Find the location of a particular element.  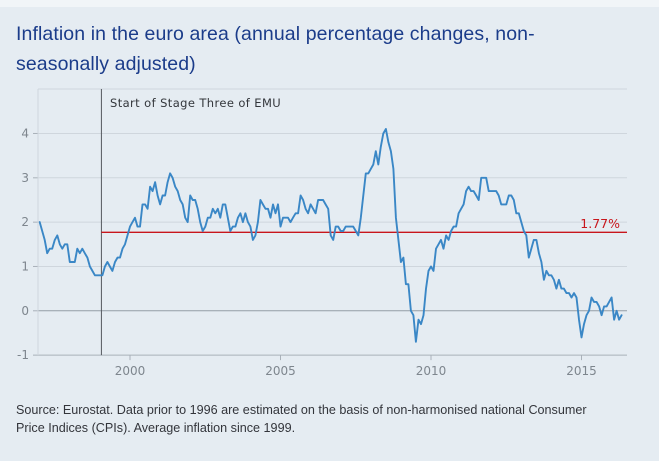

page-top-edge is located at coordinates (329, 3).